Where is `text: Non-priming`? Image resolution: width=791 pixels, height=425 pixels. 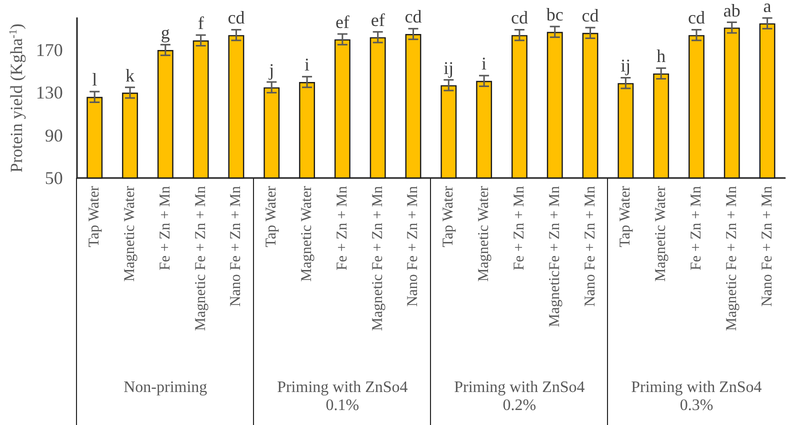
text: Non-priming is located at coordinates (165, 388).